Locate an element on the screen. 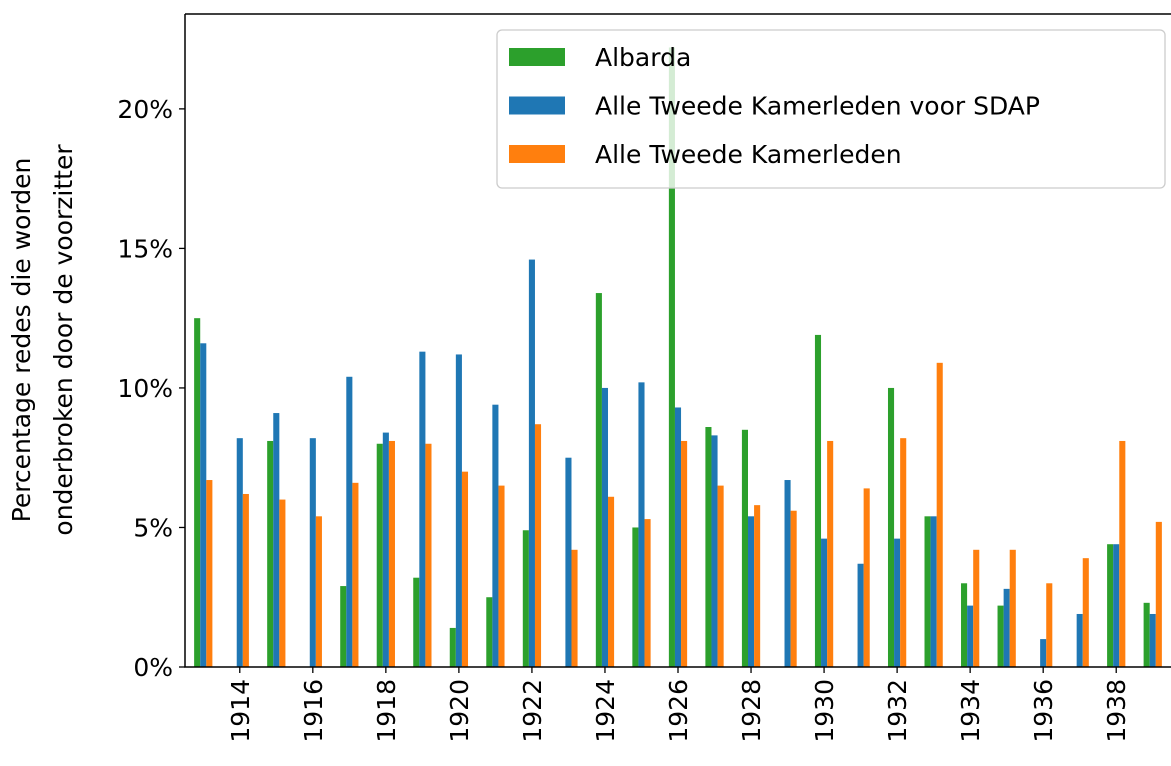 This screenshot has height=766, width=1171. y-axis-label: Percentage redes die worden is located at coordinates (21, 340).